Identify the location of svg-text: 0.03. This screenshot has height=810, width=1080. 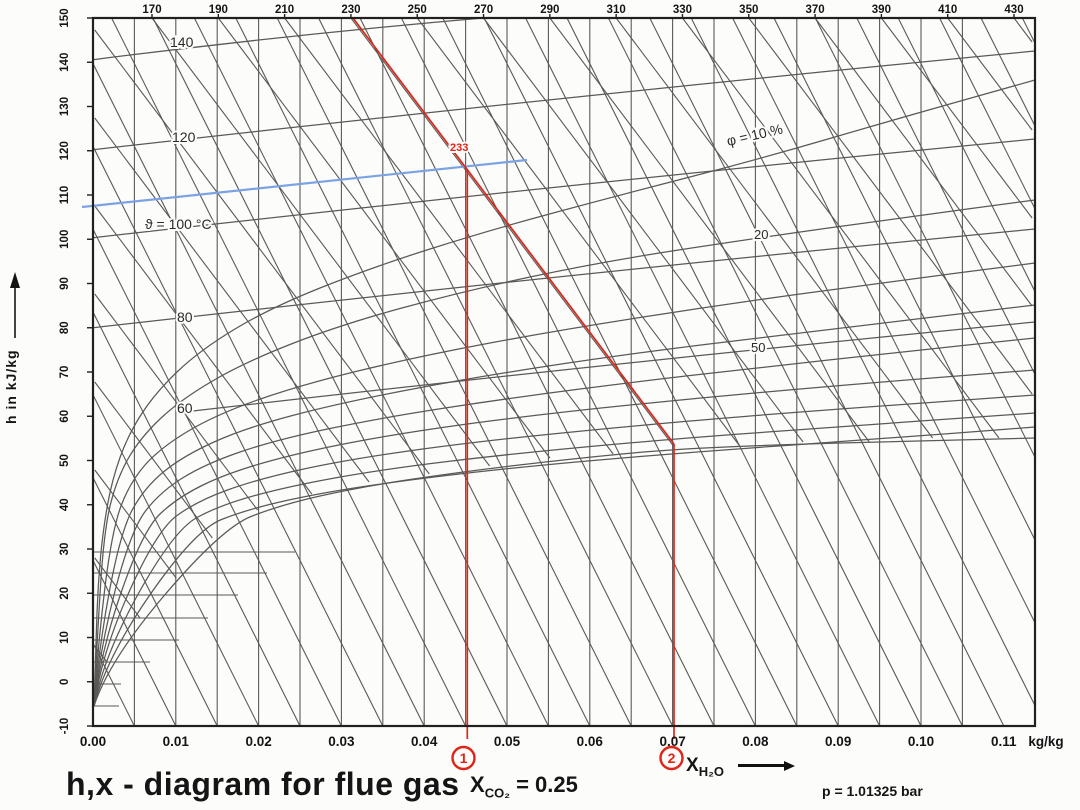
(341, 741).